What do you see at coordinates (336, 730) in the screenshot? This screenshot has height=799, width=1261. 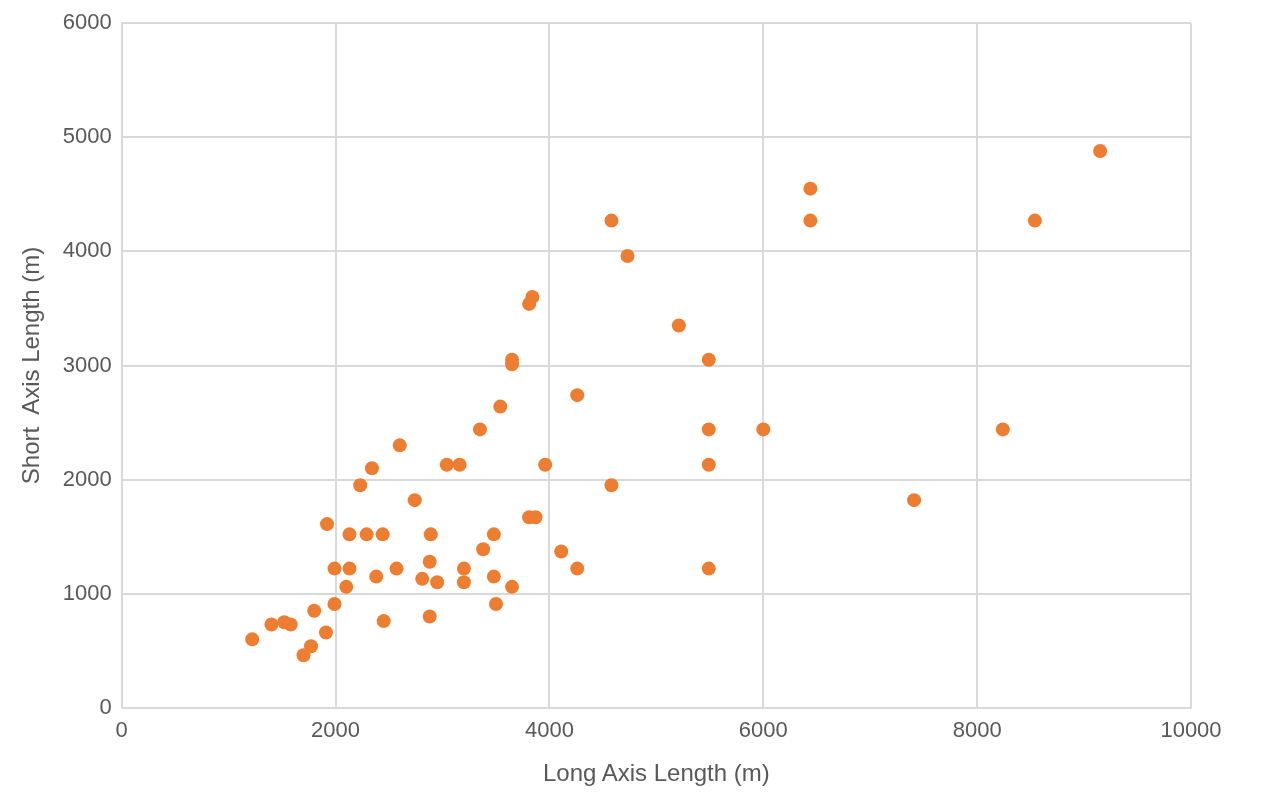 I see `x-tick-label: 2000` at bounding box center [336, 730].